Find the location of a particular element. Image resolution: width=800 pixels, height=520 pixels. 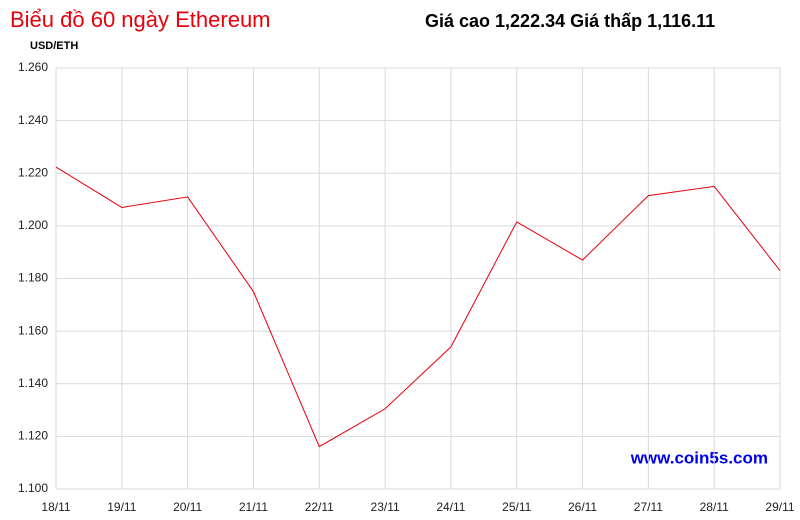

x-tick-label: 26/11 is located at coordinates (582, 507).